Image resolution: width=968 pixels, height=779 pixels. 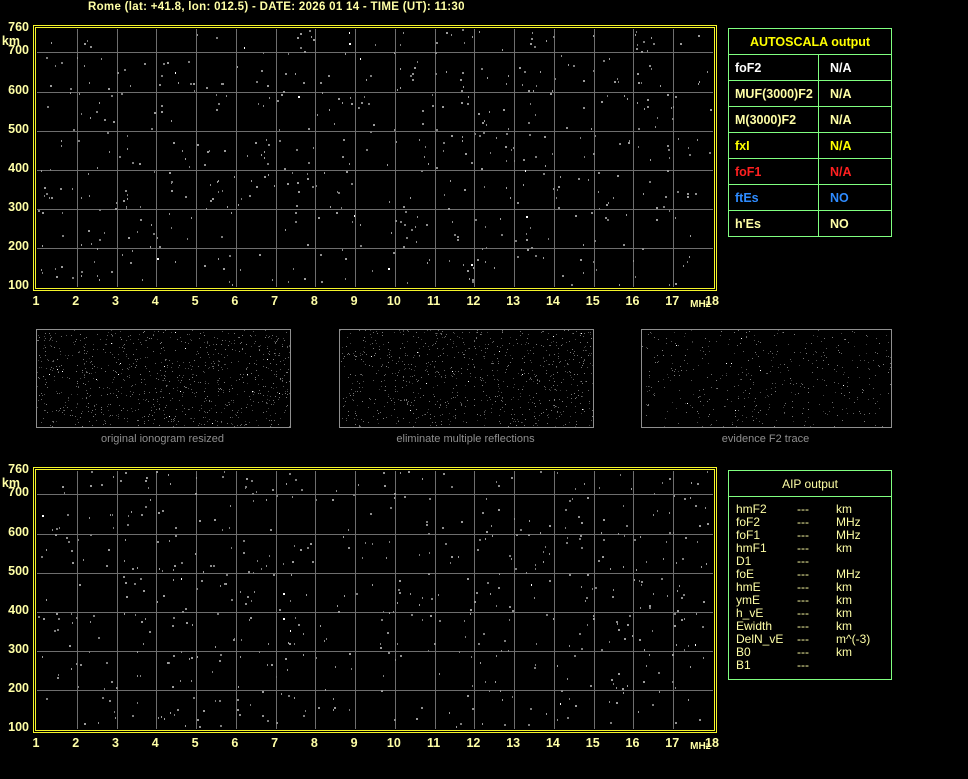 What do you see at coordinates (375, 92) in the screenshot?
I see `y-gridline` at bounding box center [375, 92].